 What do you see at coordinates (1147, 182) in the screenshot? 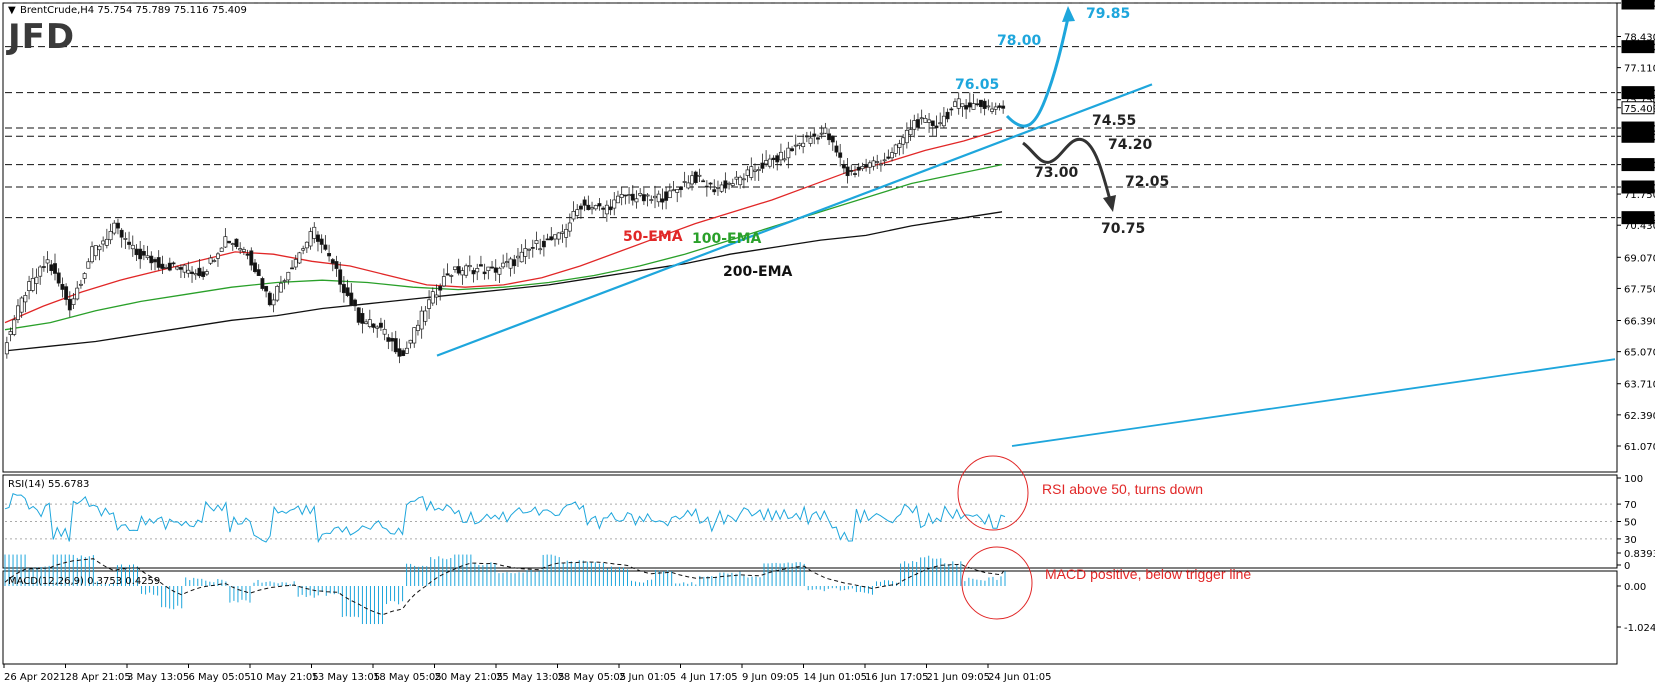
I see `level-label-72-05: 72.05` at bounding box center [1147, 182].